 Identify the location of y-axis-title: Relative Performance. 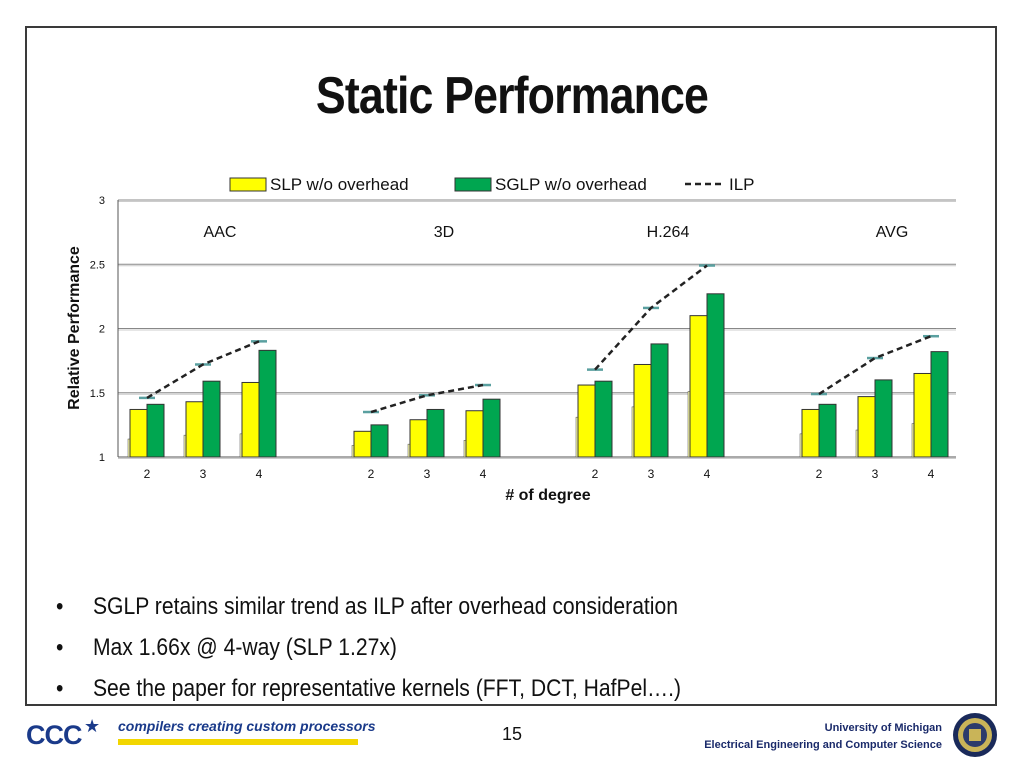
(74, 328).